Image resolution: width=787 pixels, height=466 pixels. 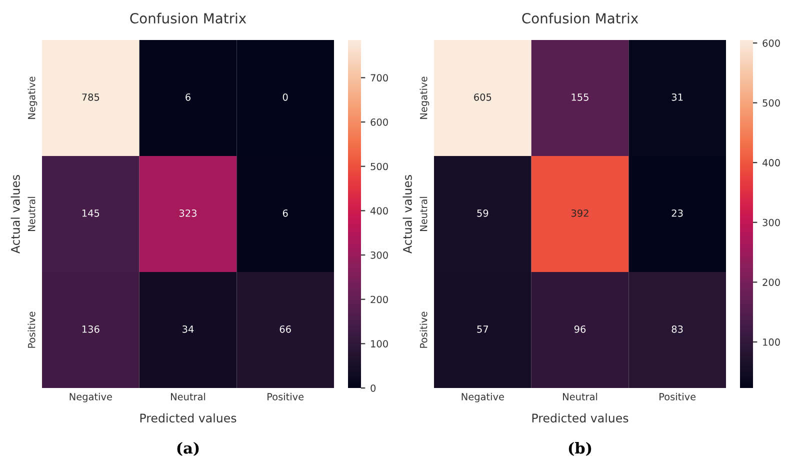 I want to click on data-label: 323, so click(x=187, y=213).